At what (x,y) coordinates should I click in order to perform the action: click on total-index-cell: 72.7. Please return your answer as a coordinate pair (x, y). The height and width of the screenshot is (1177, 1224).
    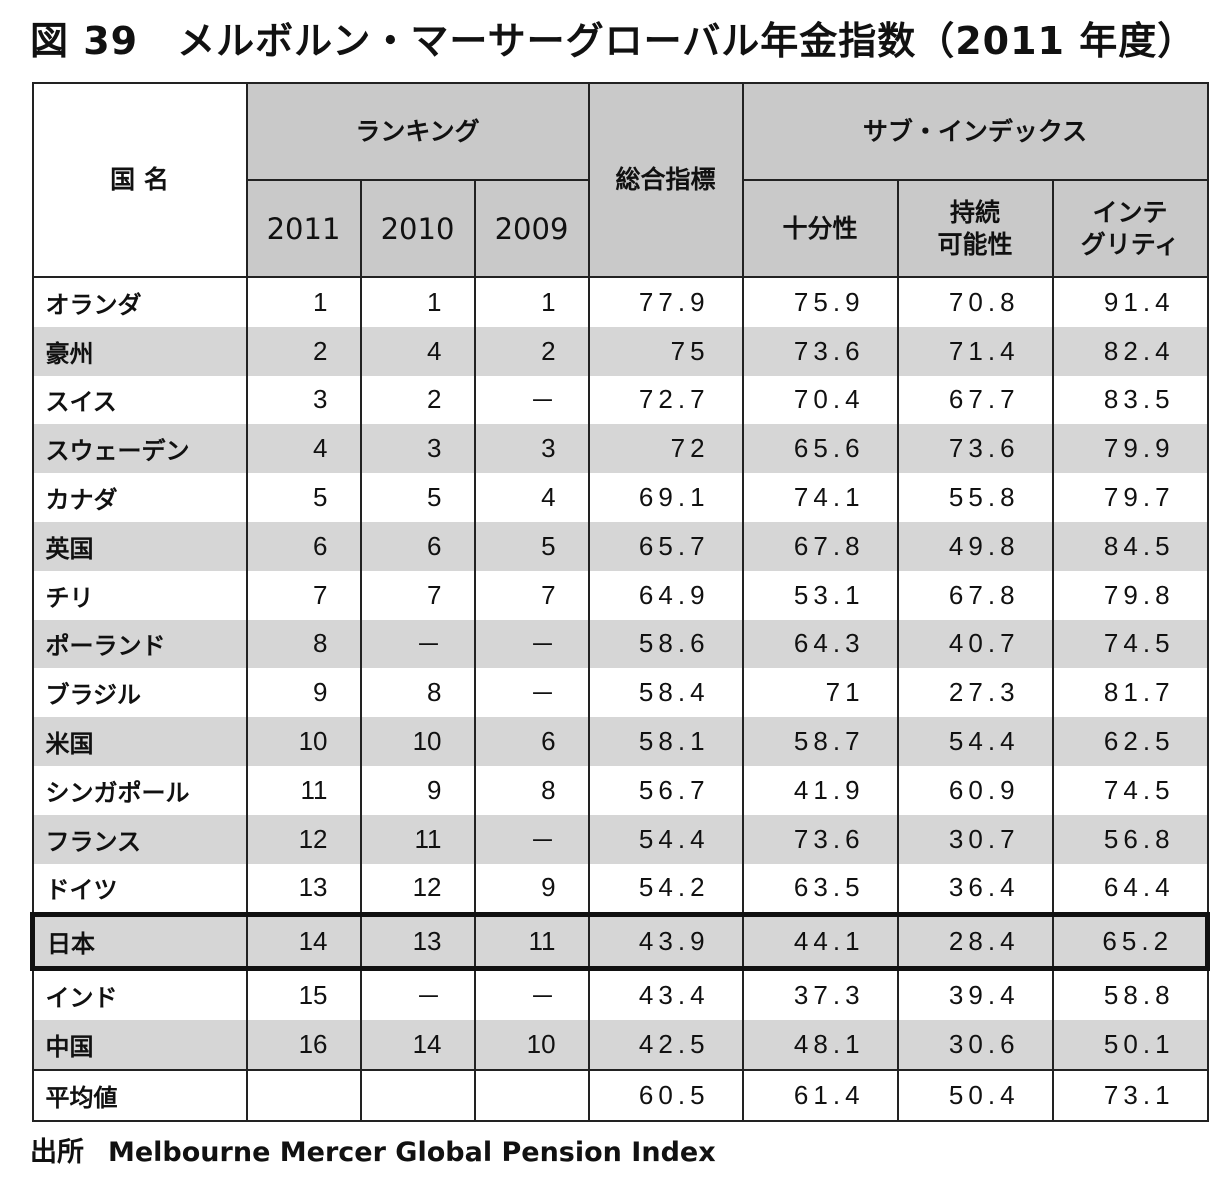
    Looking at the image, I should click on (665, 400).